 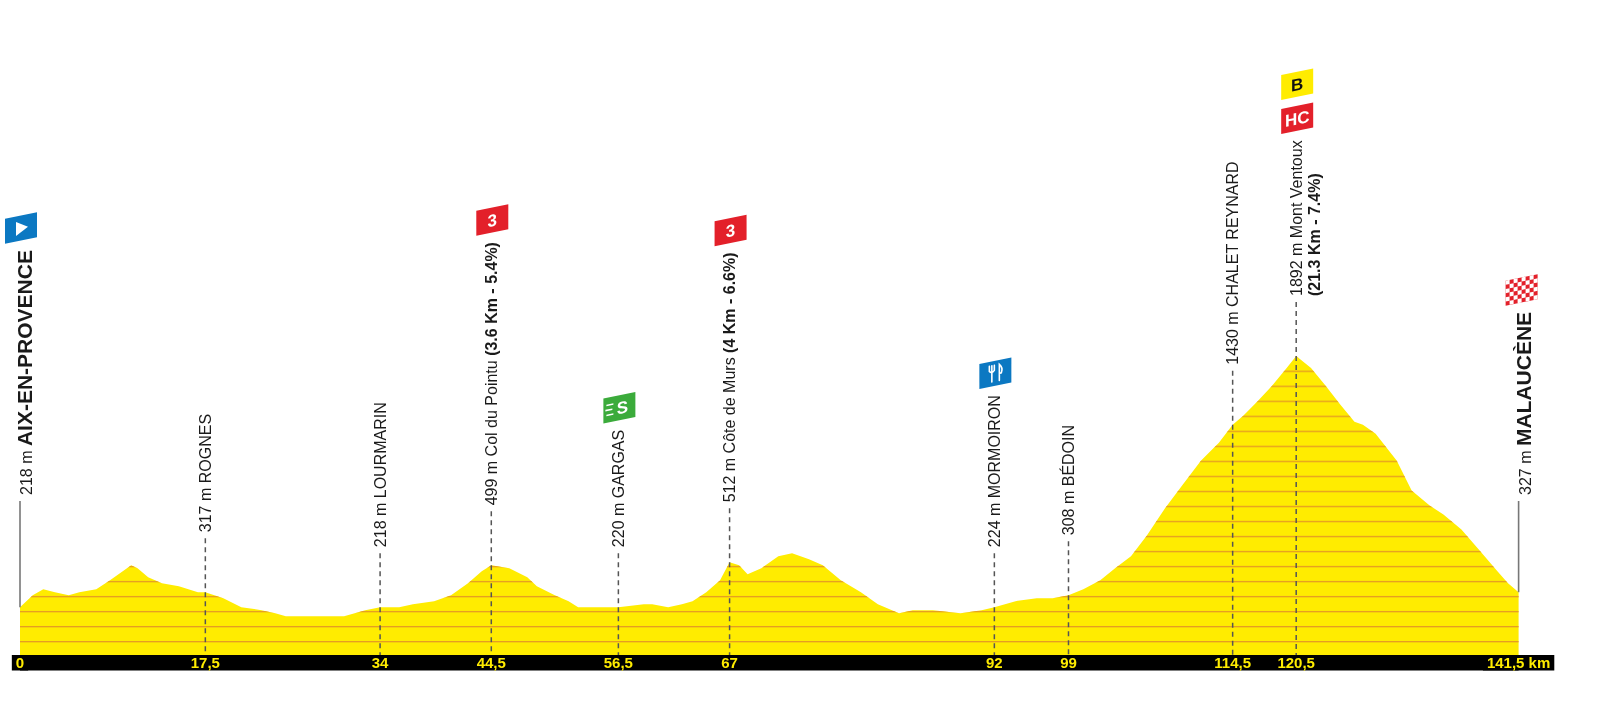 What do you see at coordinates (205, 663) in the screenshot?
I see `x-tick-label: 17,5` at bounding box center [205, 663].